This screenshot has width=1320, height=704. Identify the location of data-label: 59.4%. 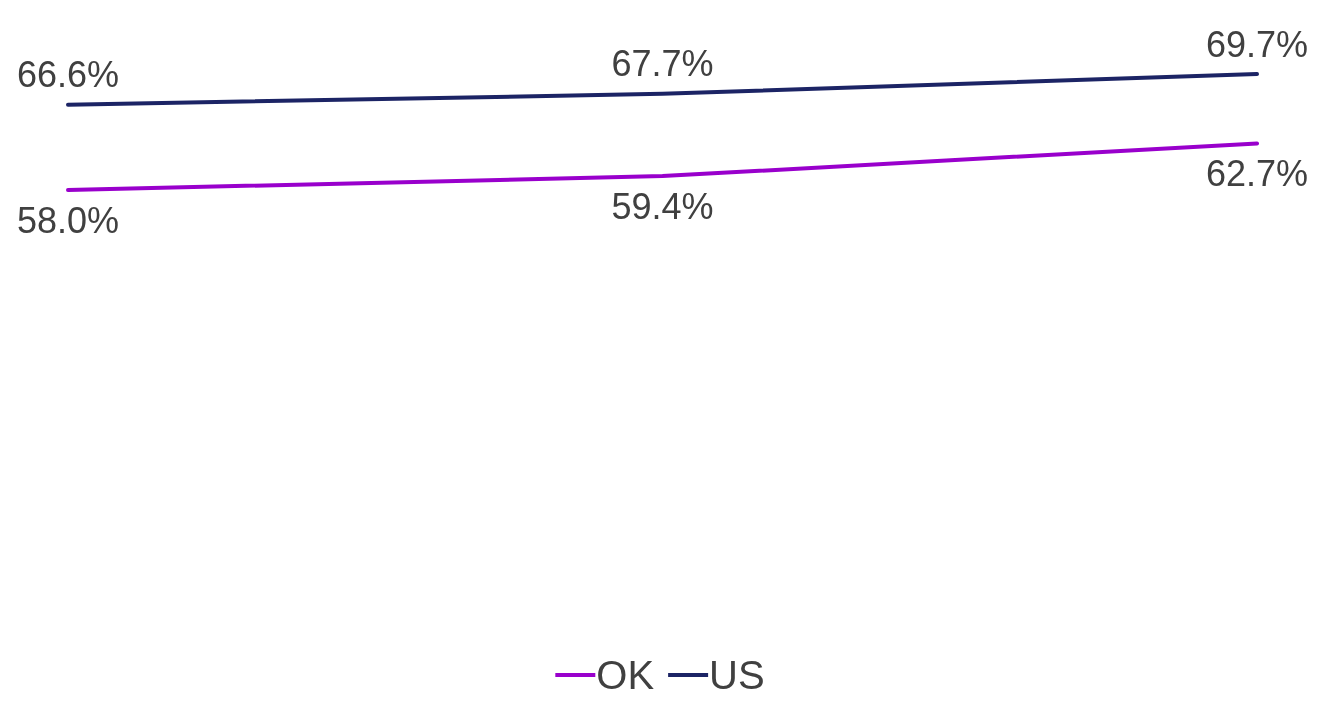
(662, 206).